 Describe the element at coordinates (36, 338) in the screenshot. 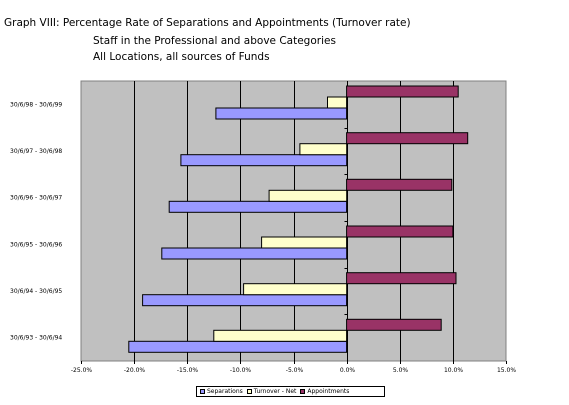

I see `category-label: 30/6/93 - 30/6/94` at that location.